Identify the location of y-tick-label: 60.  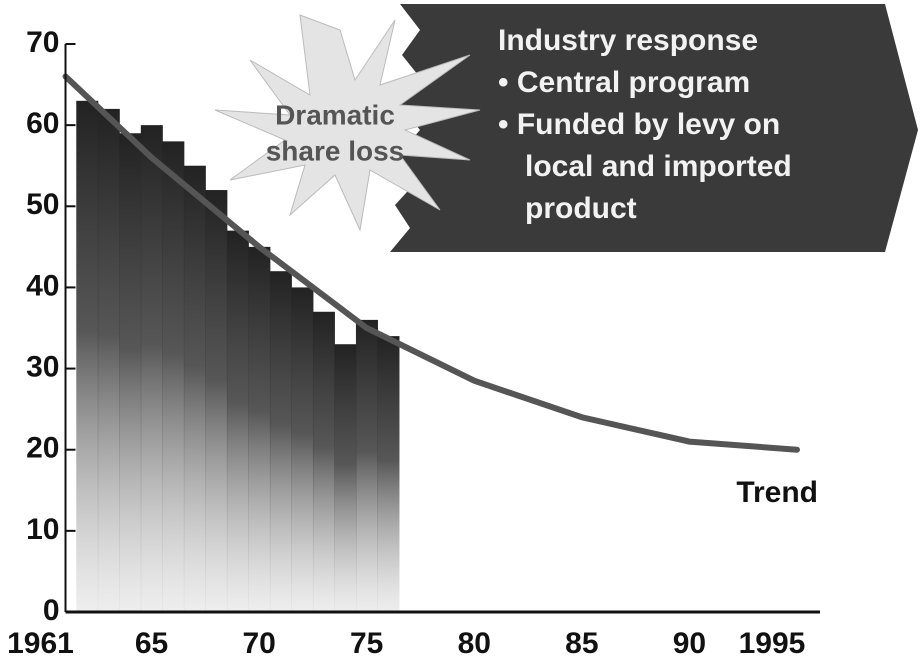
(42, 123).